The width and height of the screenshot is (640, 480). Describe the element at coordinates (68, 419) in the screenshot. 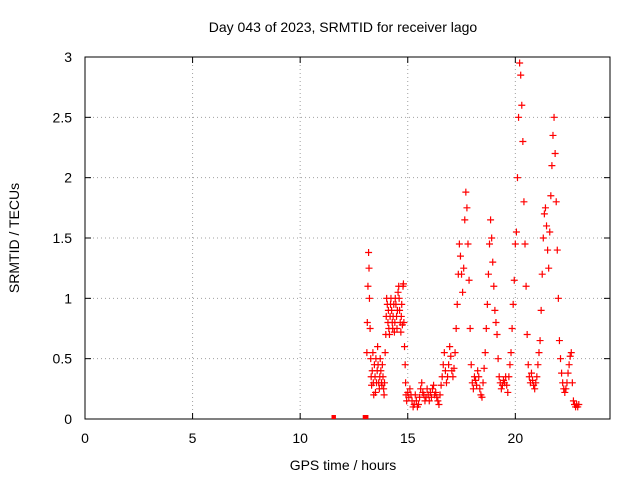

I see `y-tick-label: 0` at that location.